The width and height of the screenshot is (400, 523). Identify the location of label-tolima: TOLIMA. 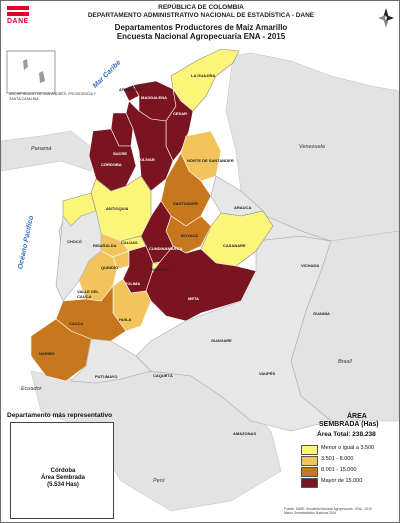
(133, 283).